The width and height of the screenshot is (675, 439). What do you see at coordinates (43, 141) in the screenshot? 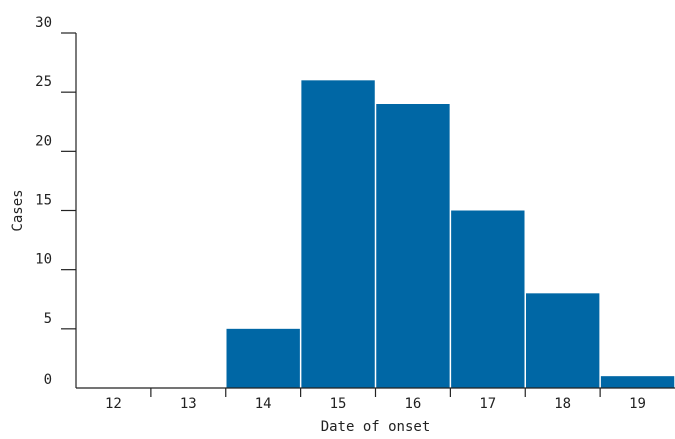
I see `y-tick-label-20: 20` at bounding box center [43, 141].